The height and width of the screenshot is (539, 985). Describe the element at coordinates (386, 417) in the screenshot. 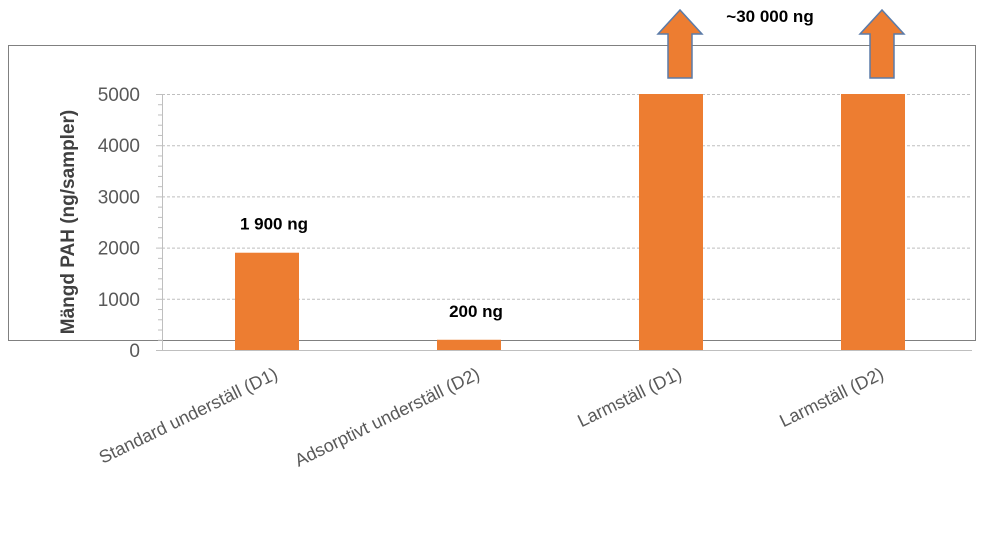

I see `x-tick-label: Adsorptivt underställ (D2)` at that location.